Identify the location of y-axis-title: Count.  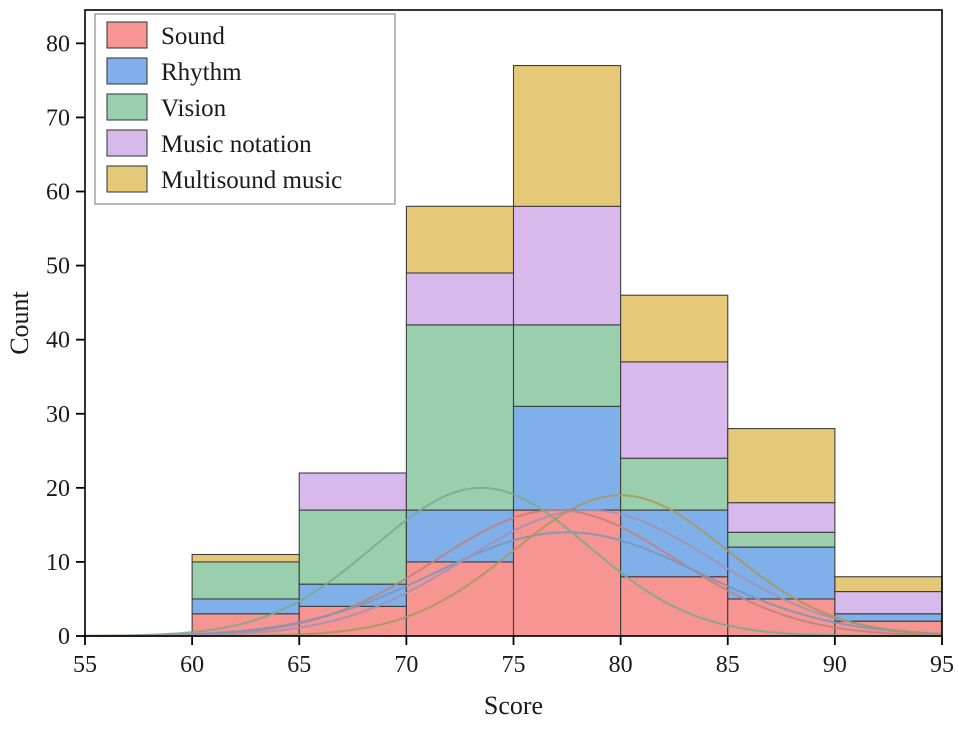
(19, 322).